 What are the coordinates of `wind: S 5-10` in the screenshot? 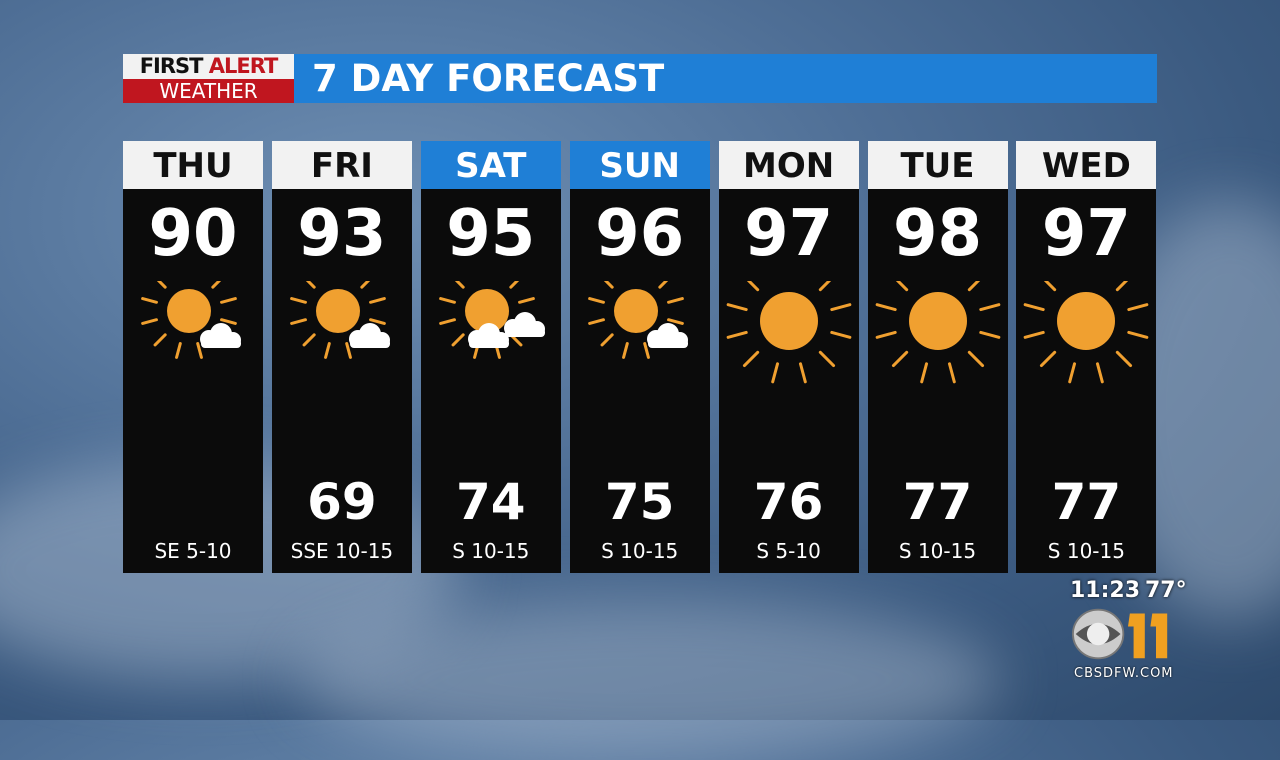 It's located at (788, 551).